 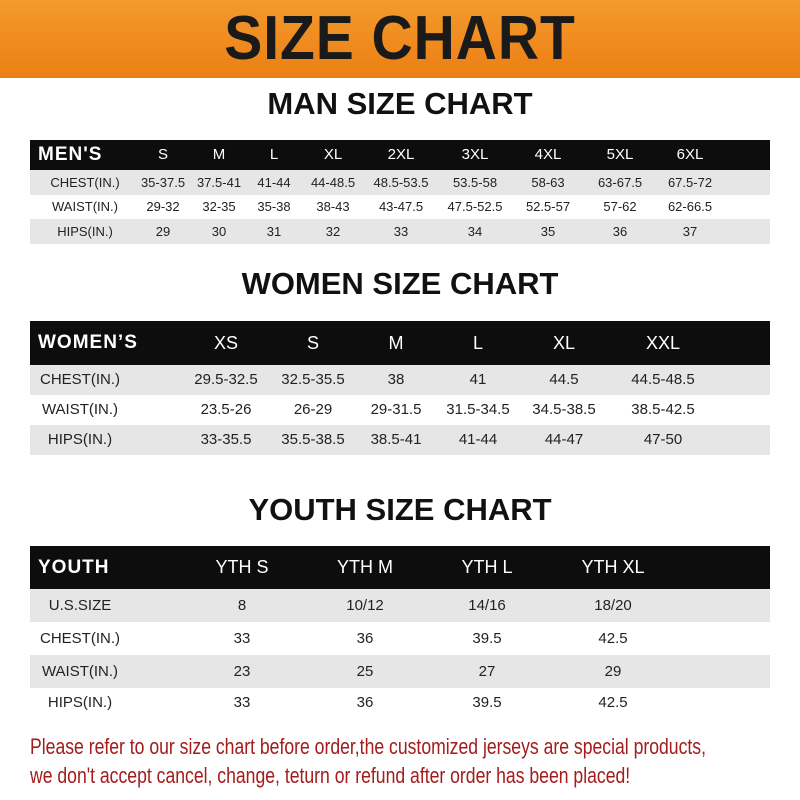 I want to click on table-cell: 44-47, so click(x=564, y=439).